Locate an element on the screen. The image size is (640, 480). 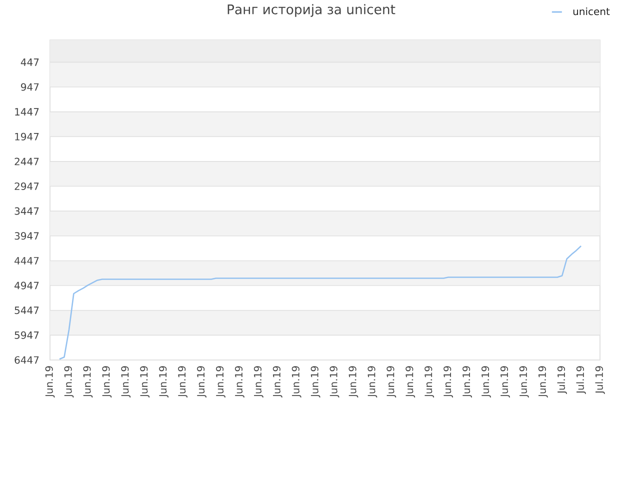
y-tick-label: 5447 is located at coordinates (26, 310).